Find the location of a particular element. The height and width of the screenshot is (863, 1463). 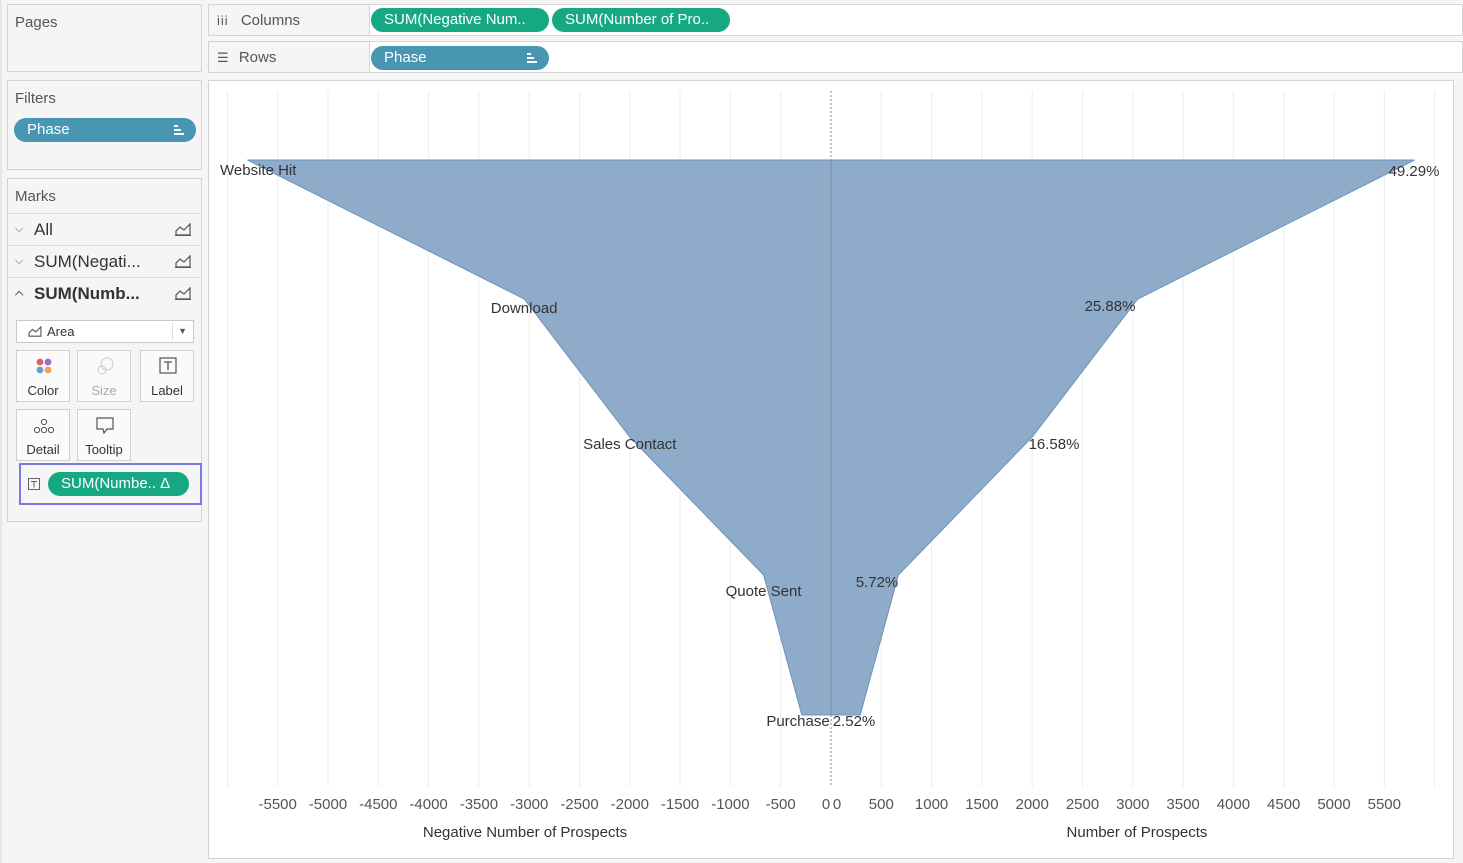

label-card: Label is located at coordinates (167, 376).